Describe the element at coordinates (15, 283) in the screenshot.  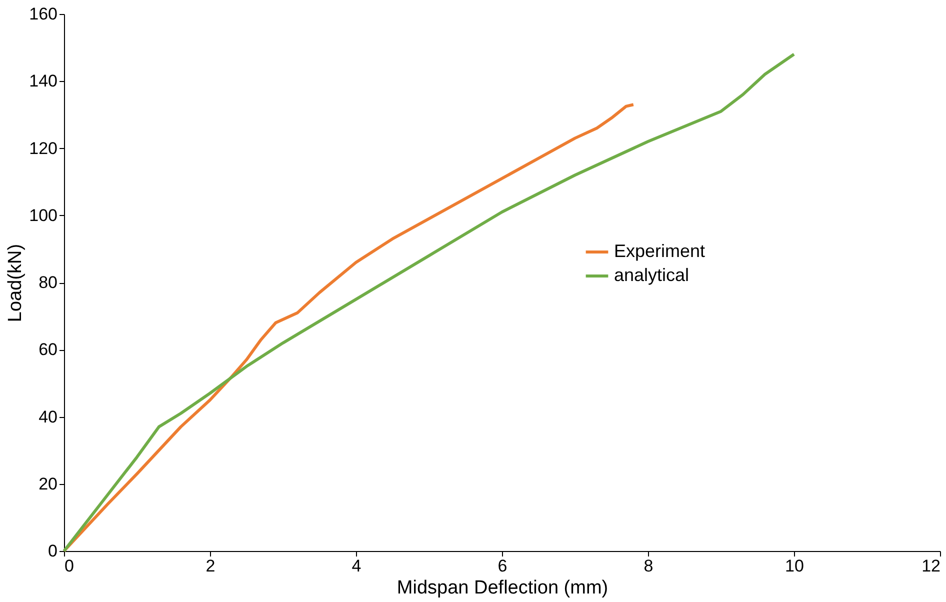
I see `y-axis-title: Load(kN)` at that location.